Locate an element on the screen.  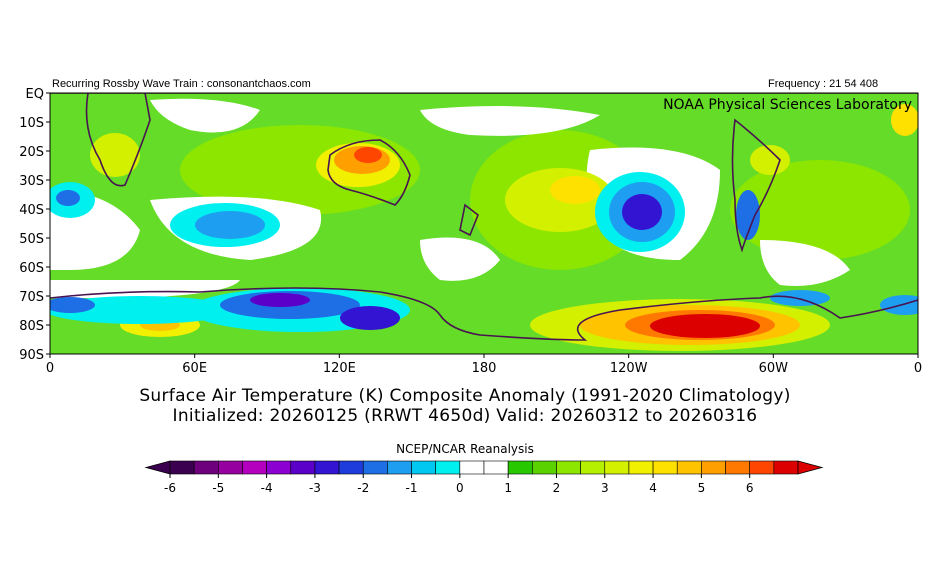
colorbar-tick-label: 6 is located at coordinates (750, 488).